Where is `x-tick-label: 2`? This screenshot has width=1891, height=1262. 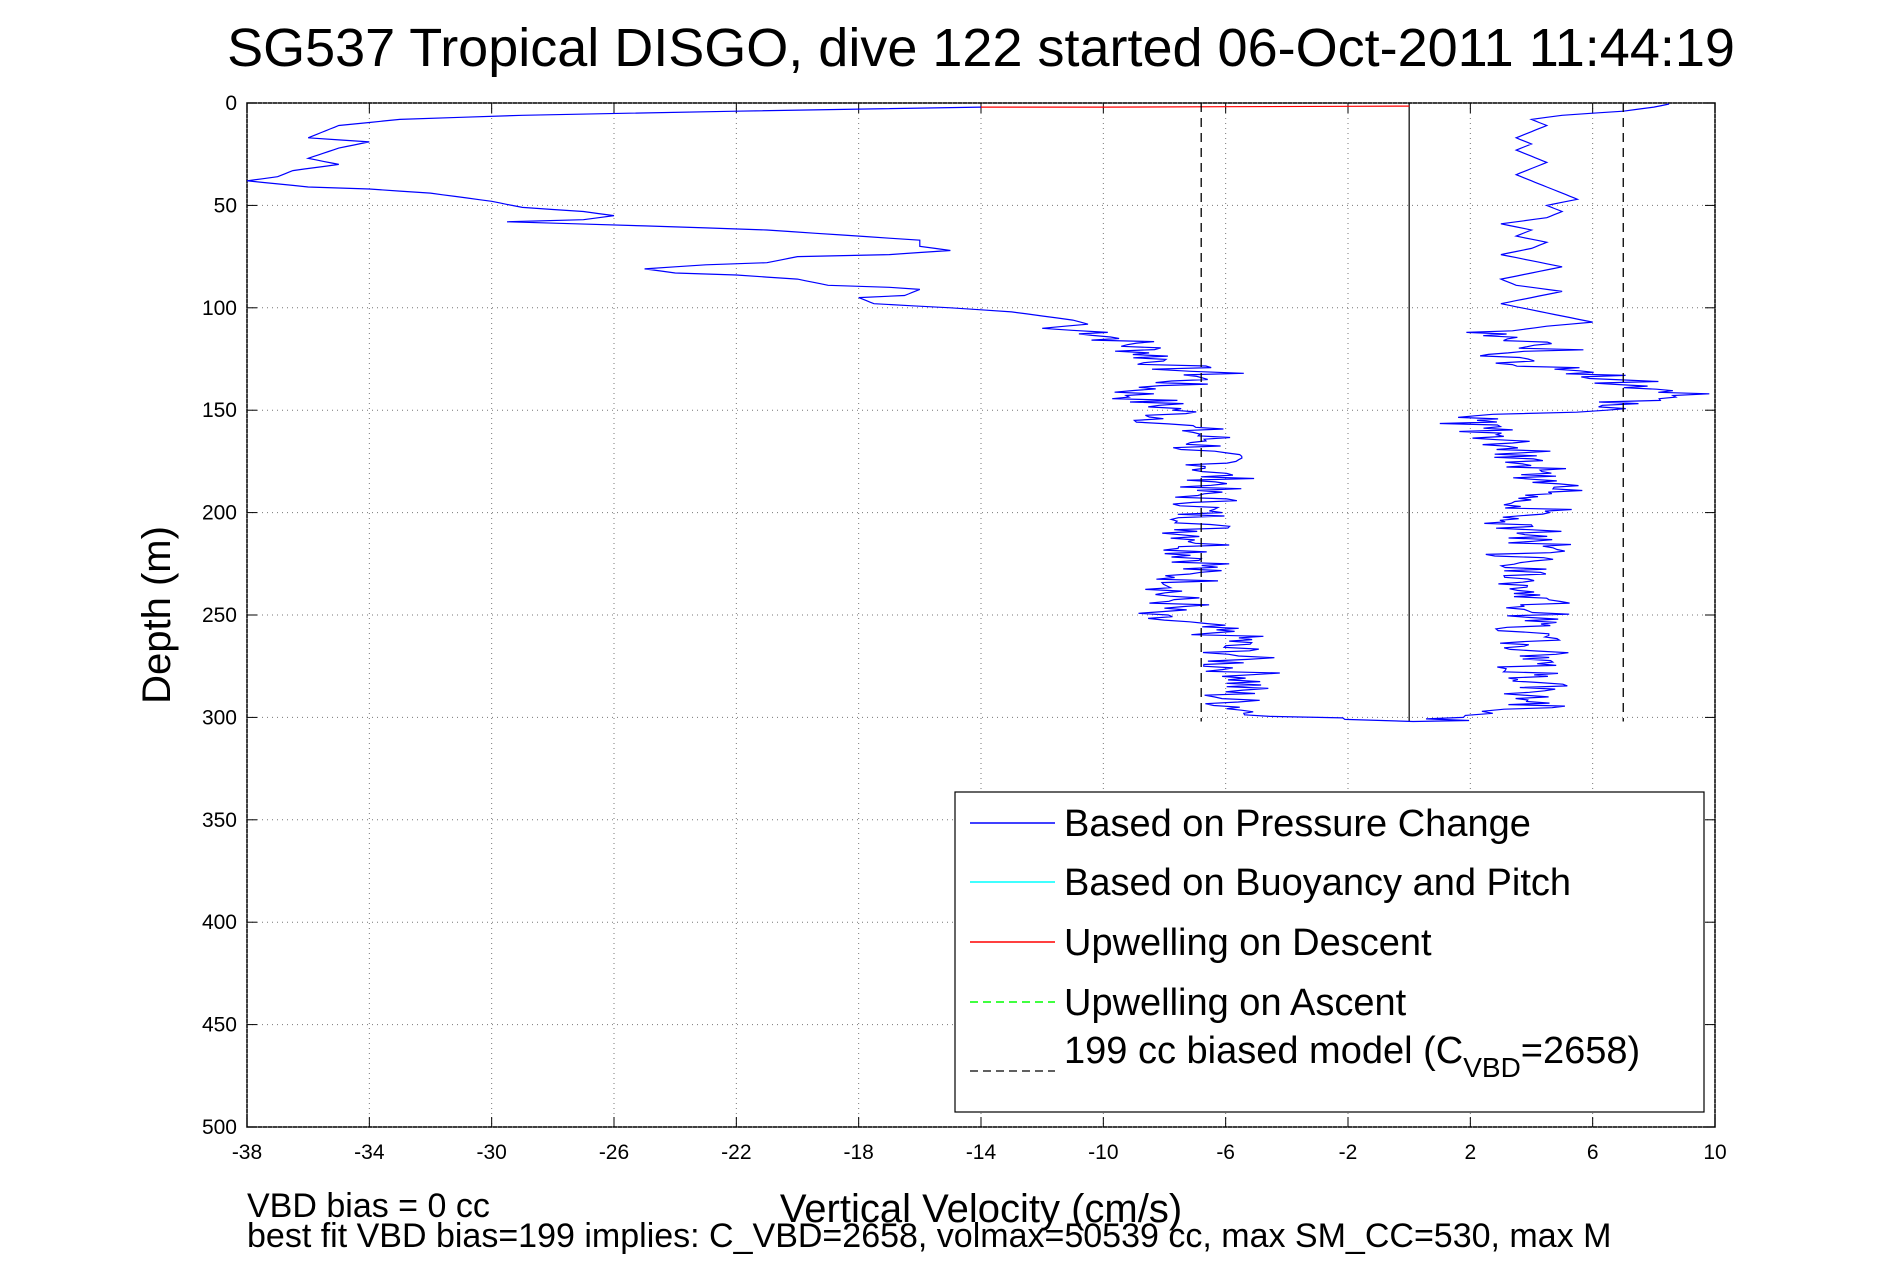 x-tick-label: 2 is located at coordinates (1470, 1152).